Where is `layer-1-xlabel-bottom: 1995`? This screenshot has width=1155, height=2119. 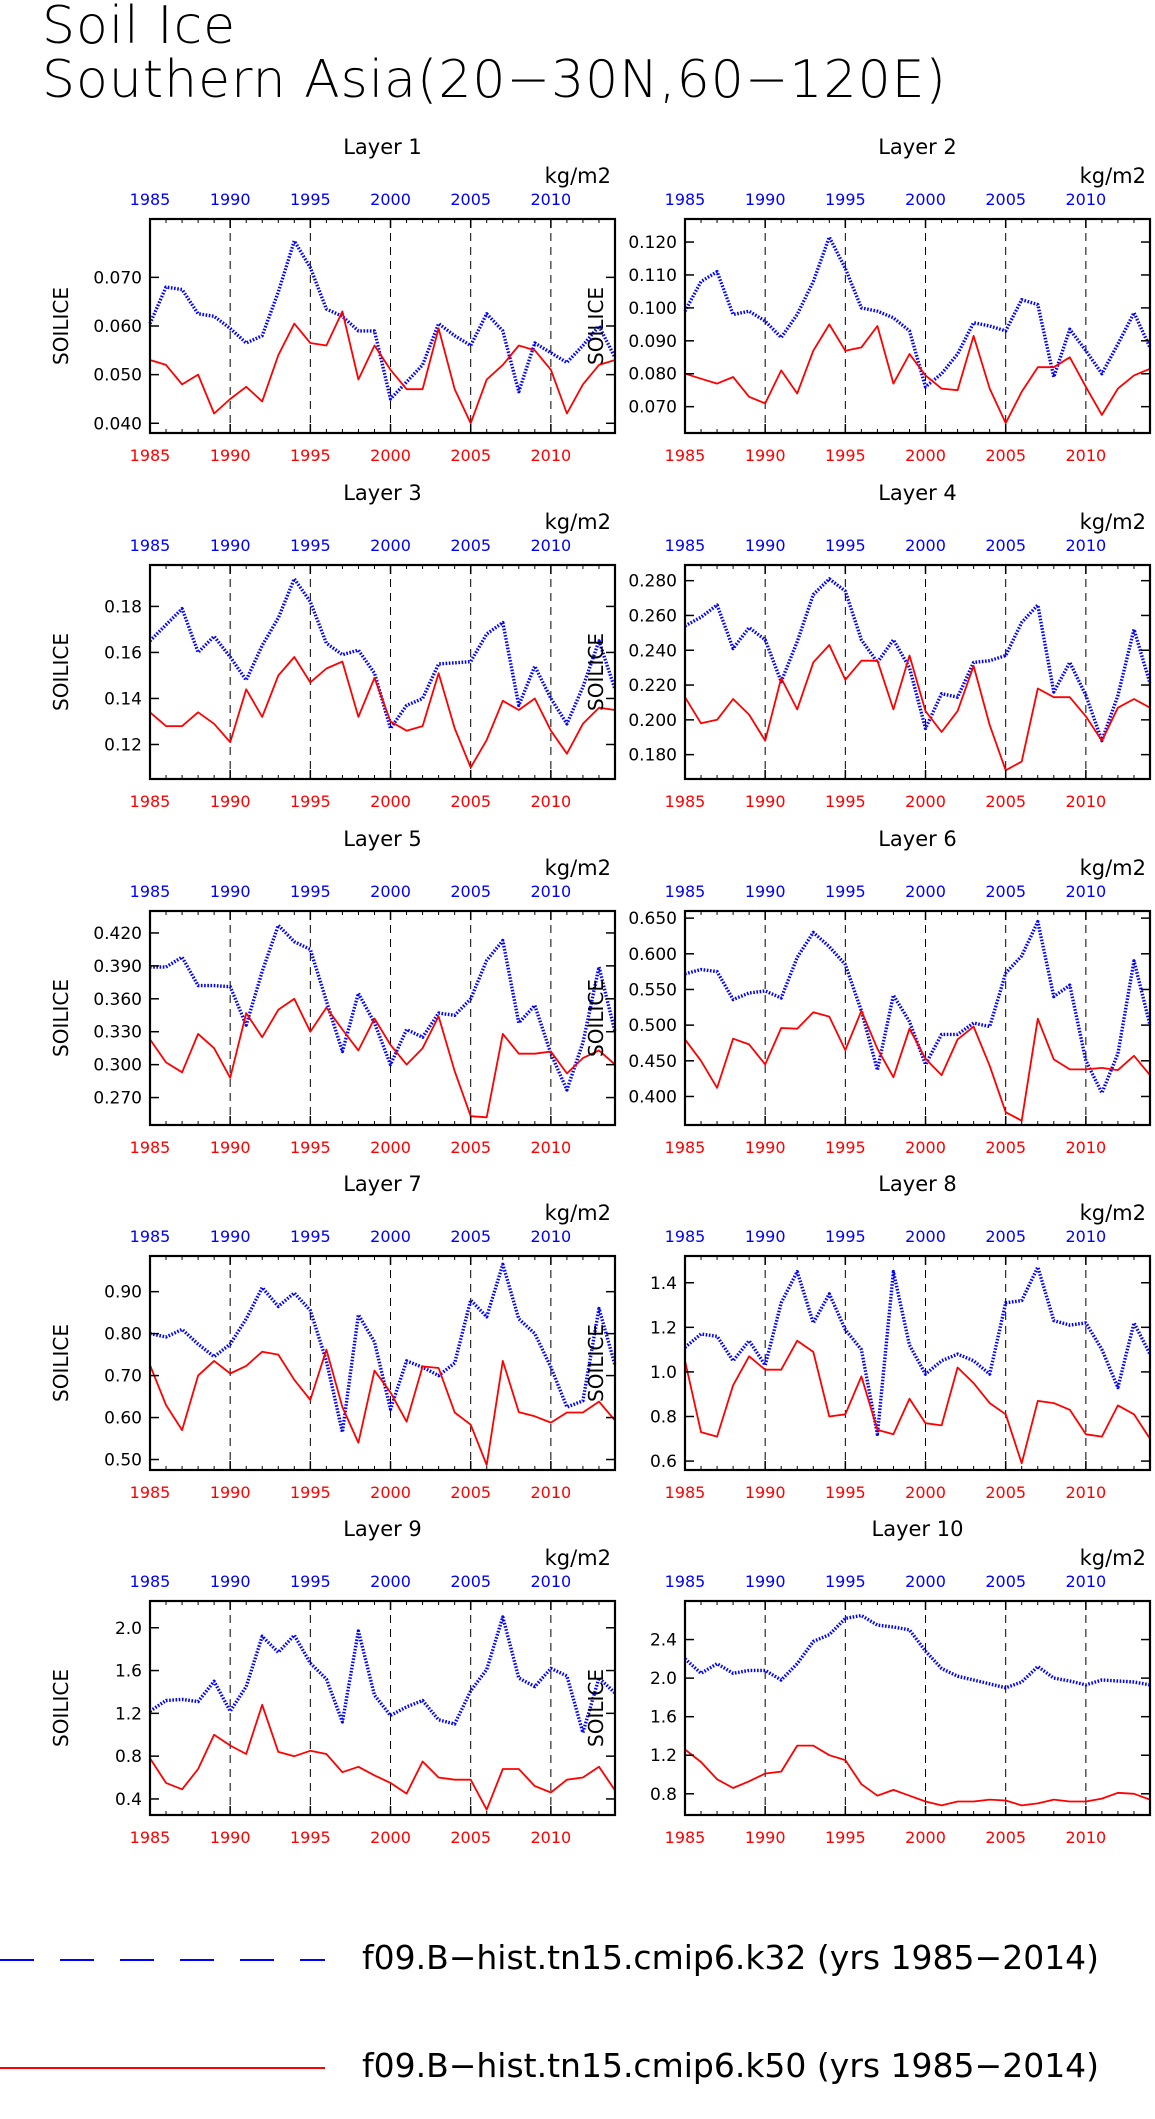
layer-1-xlabel-bottom: 1995 is located at coordinates (310, 455).